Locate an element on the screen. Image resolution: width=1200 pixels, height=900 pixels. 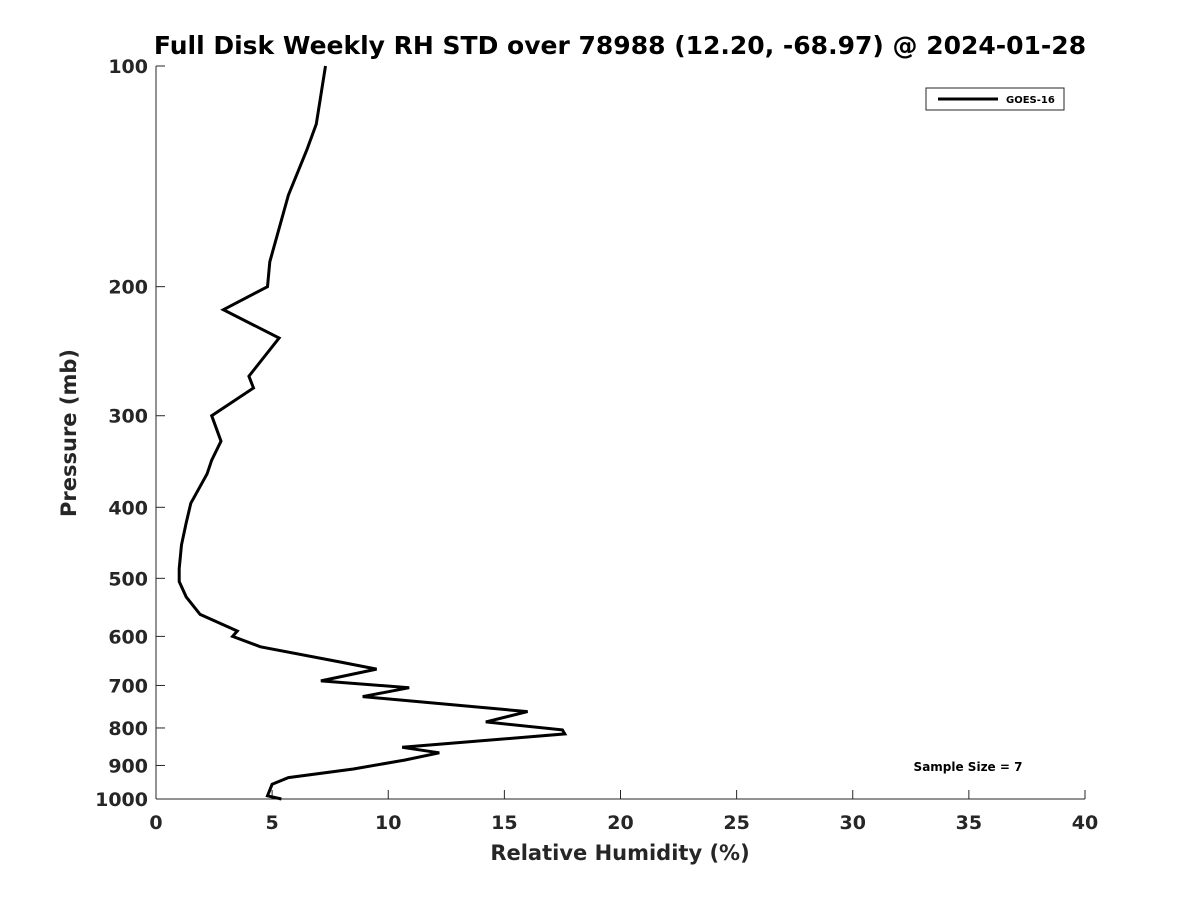
sample-size-annotation: Sample Size = 7 is located at coordinates (968, 767).